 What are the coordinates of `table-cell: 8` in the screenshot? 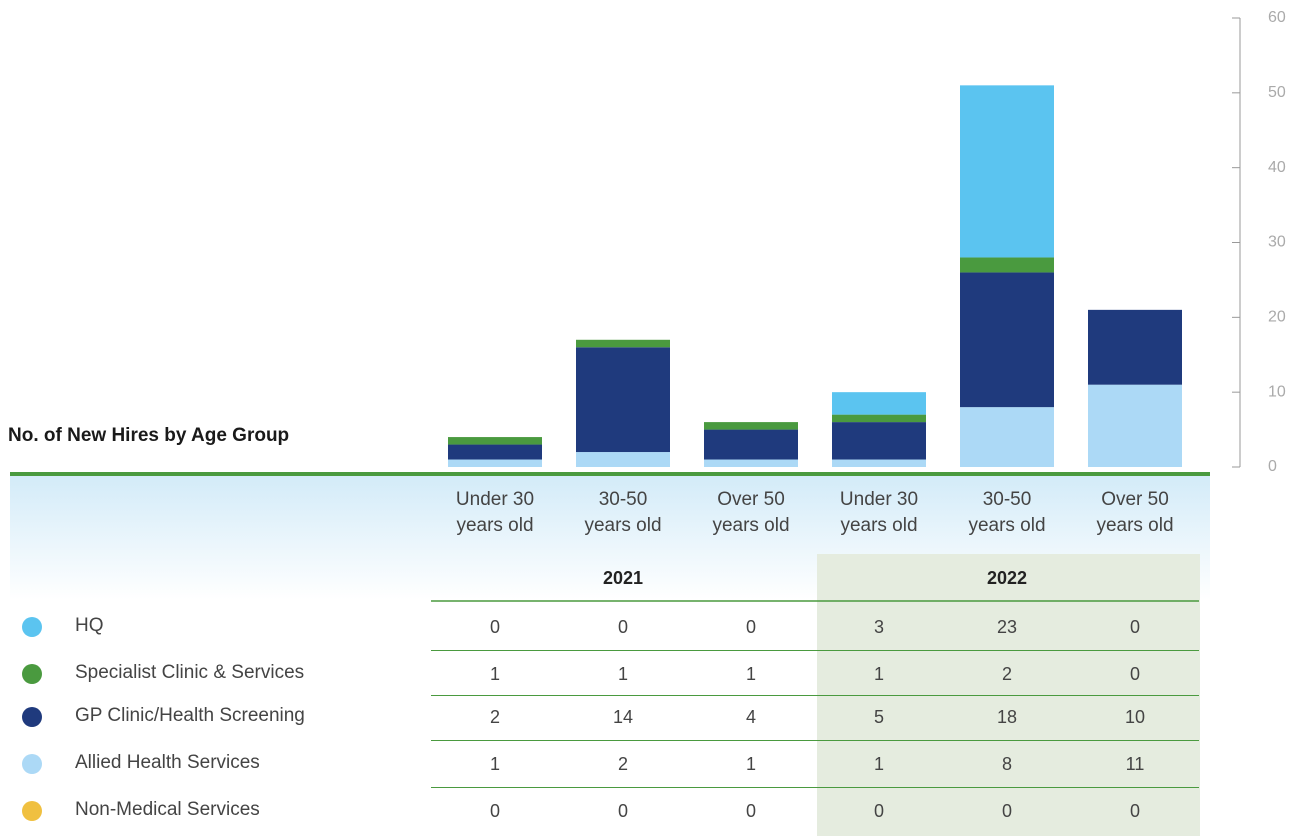 It's located at (1006, 764).